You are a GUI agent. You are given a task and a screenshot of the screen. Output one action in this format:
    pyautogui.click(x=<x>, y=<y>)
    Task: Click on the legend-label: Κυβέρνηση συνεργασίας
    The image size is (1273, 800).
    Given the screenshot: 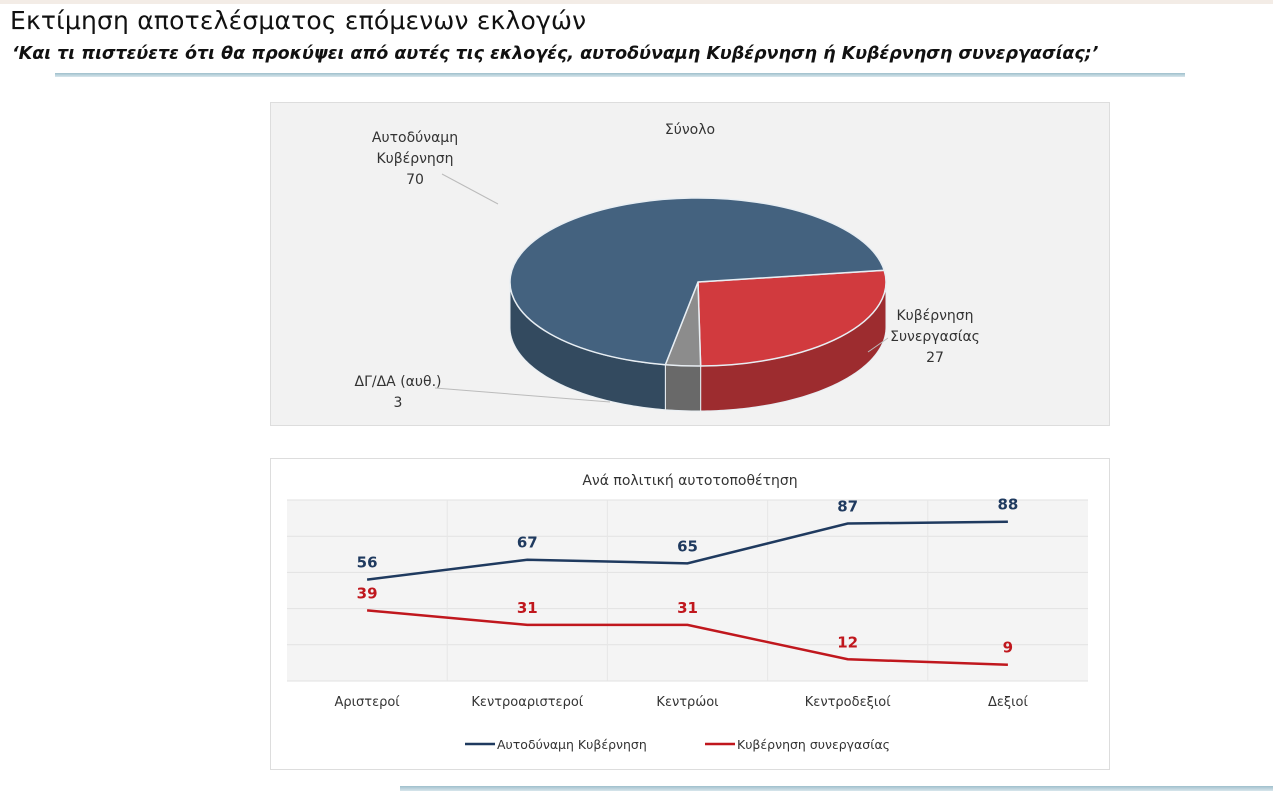 What is the action you would take?
    pyautogui.click(x=813, y=744)
    